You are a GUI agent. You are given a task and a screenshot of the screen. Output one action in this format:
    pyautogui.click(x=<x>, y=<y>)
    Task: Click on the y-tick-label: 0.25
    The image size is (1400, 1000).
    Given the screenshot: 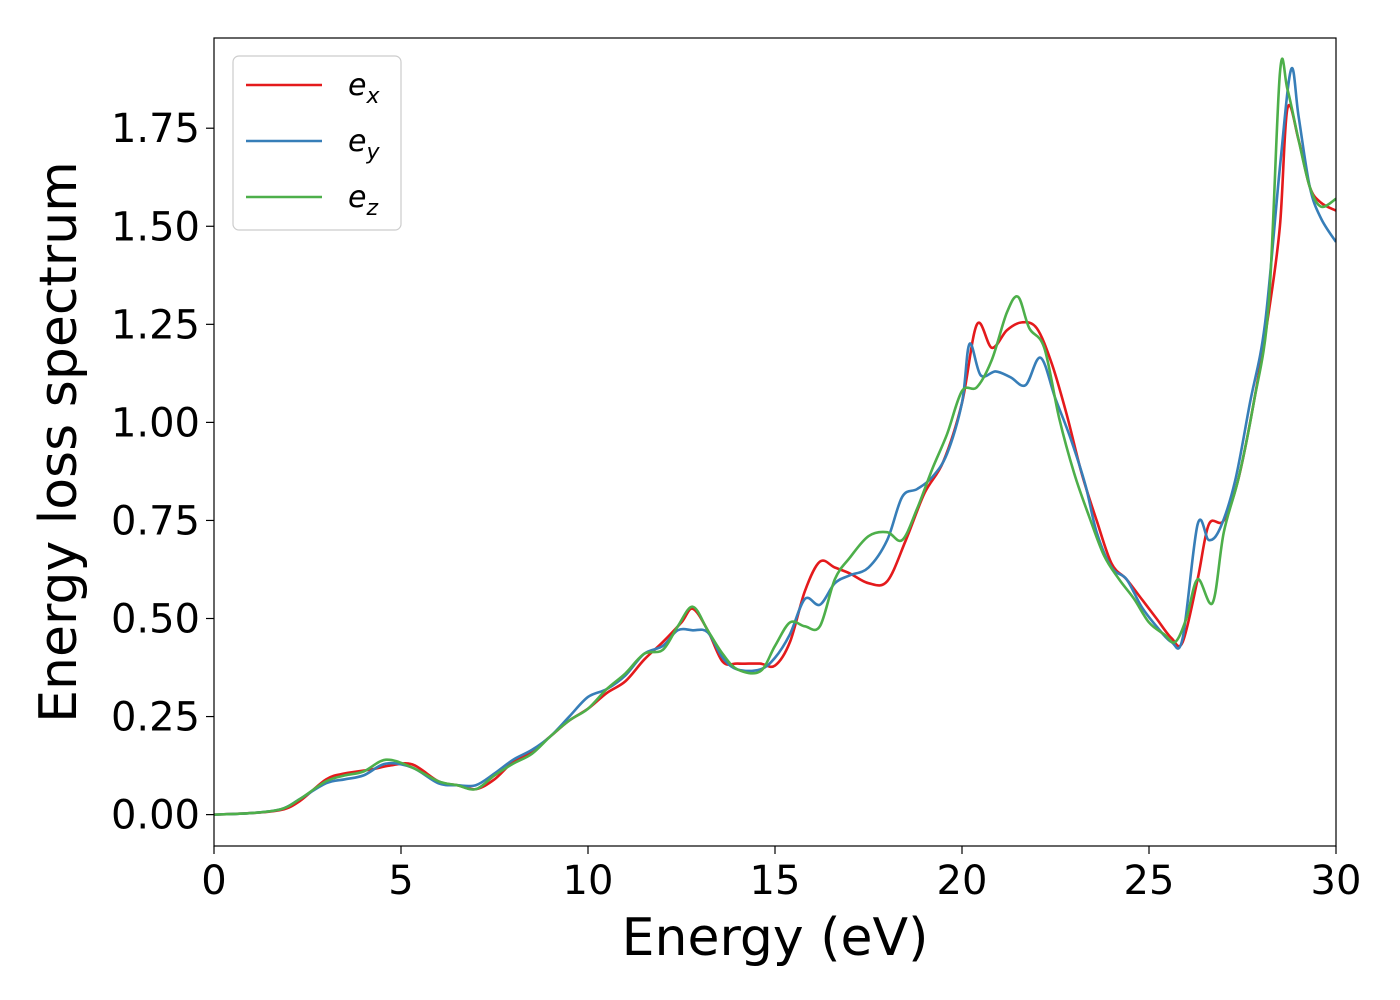 What is the action you would take?
    pyautogui.click(x=155, y=718)
    